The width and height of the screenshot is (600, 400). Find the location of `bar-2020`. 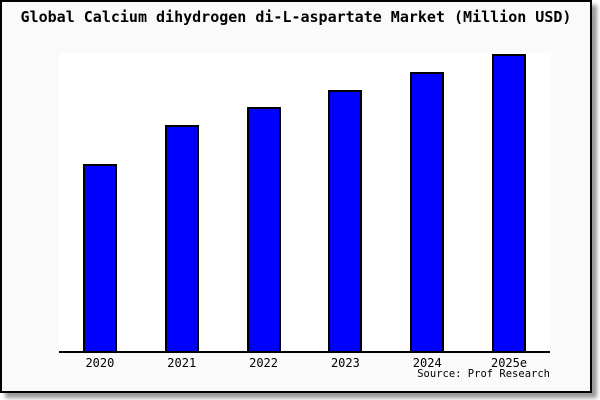

bar-2020 is located at coordinates (99, 257).